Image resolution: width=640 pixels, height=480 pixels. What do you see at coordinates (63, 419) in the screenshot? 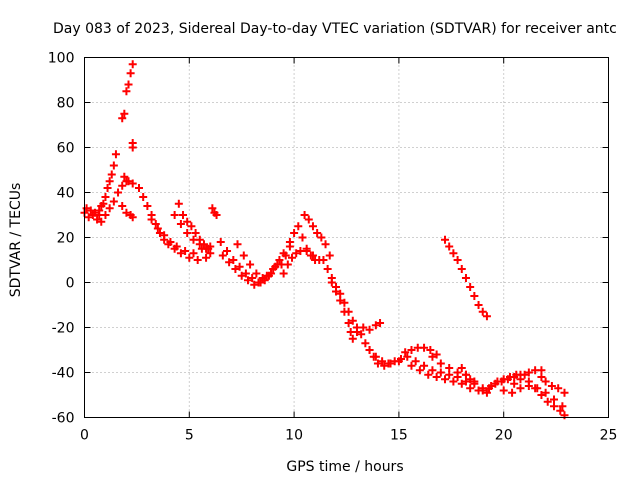
I see `y-tick-label: -60` at bounding box center [63, 419].